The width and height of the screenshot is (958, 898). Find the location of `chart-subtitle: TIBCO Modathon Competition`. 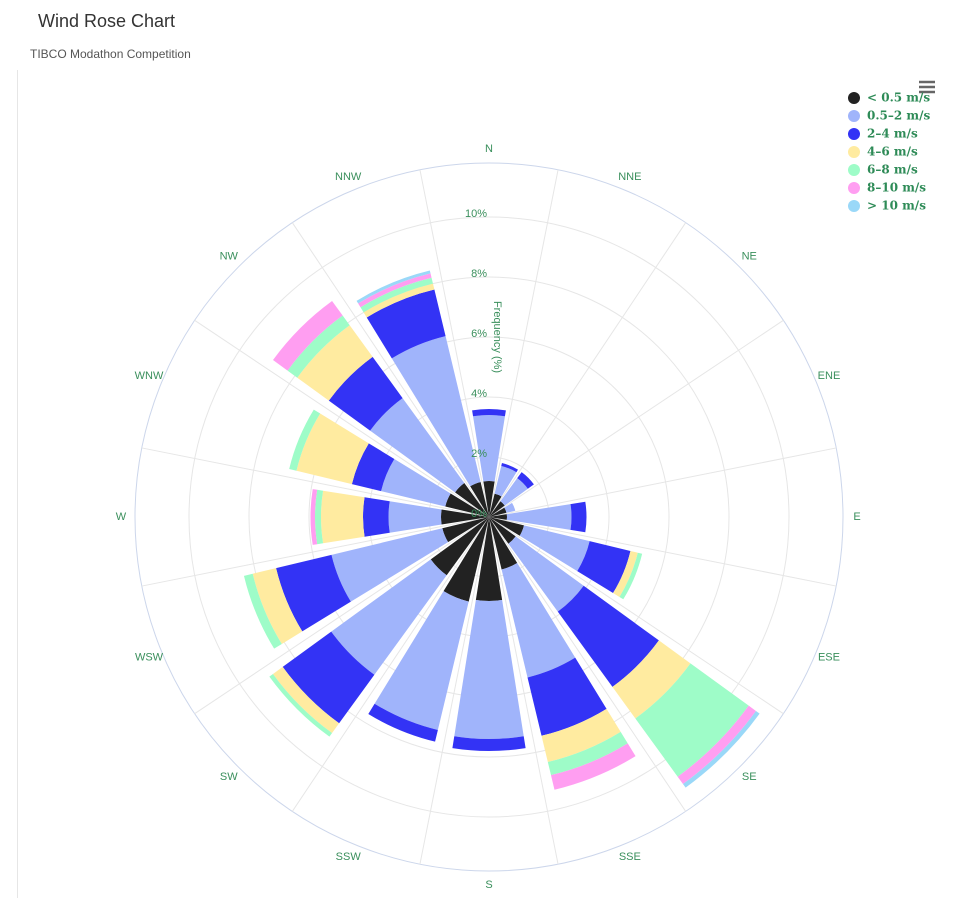

chart-subtitle: TIBCO Modathon Competition is located at coordinates (110, 54).